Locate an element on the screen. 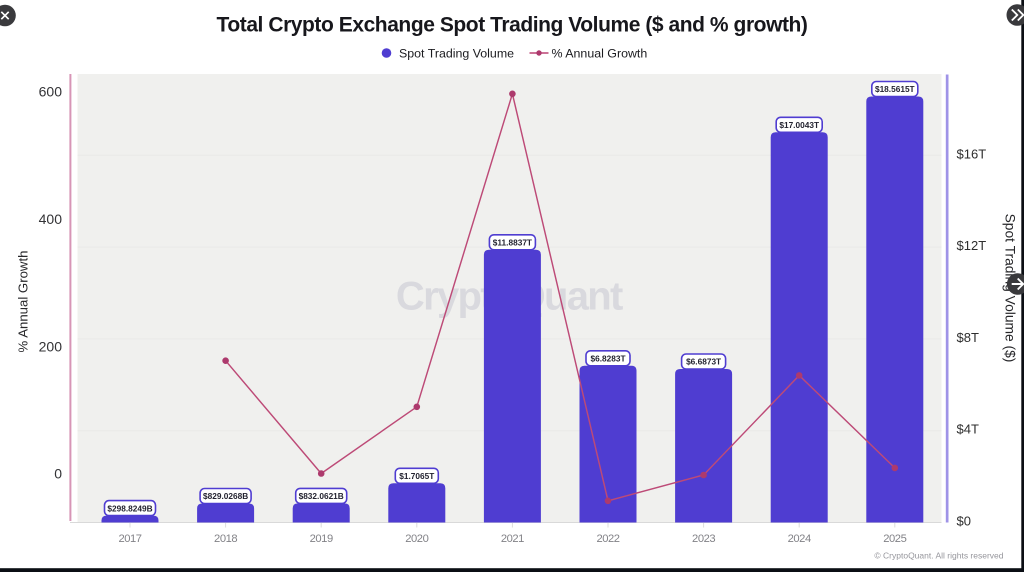 The width and height of the screenshot is (1024, 572). svg-text: $8T is located at coordinates (968, 337).